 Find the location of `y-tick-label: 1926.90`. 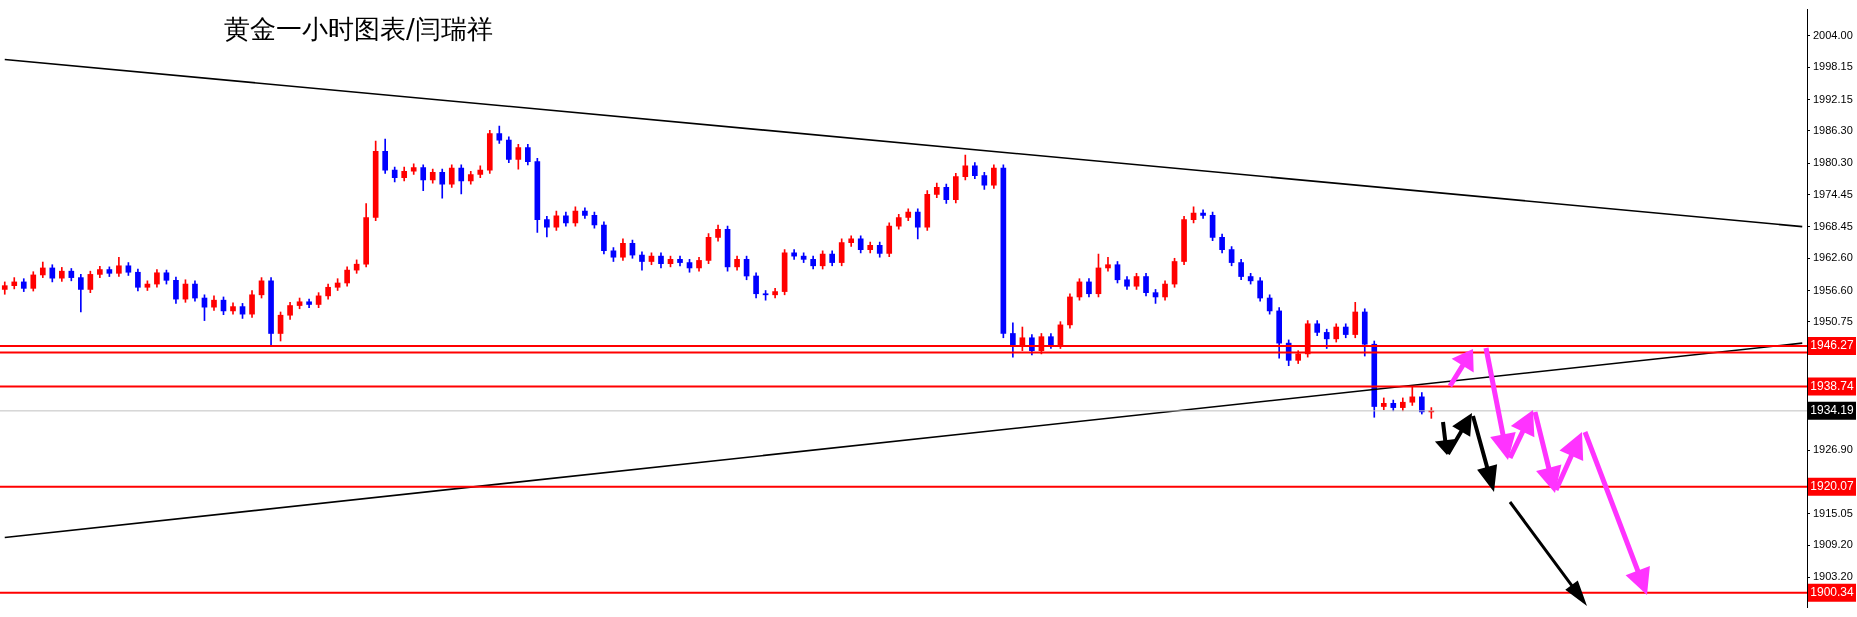

y-tick-label: 1926.90 is located at coordinates (1833, 449).